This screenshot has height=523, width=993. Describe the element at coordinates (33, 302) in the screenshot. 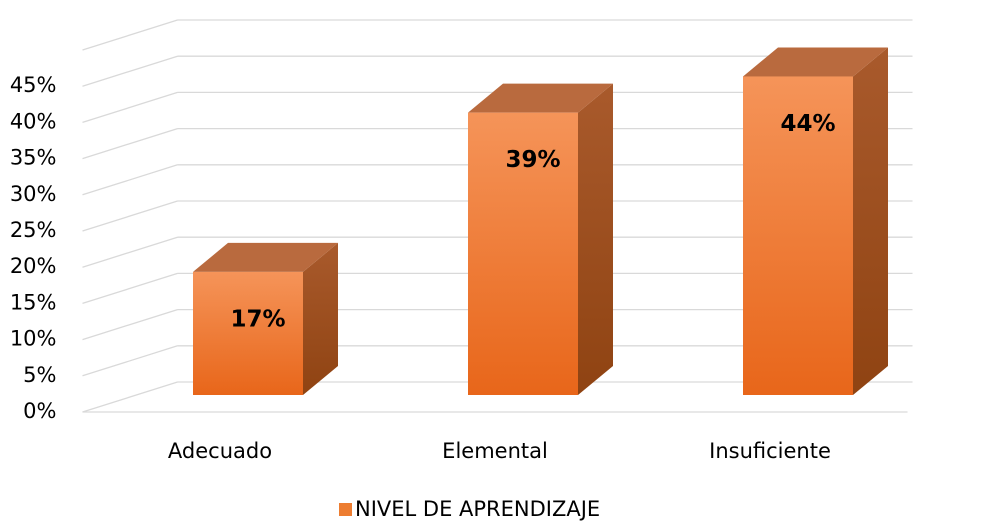

I see `y-tick-label: 15%` at that location.